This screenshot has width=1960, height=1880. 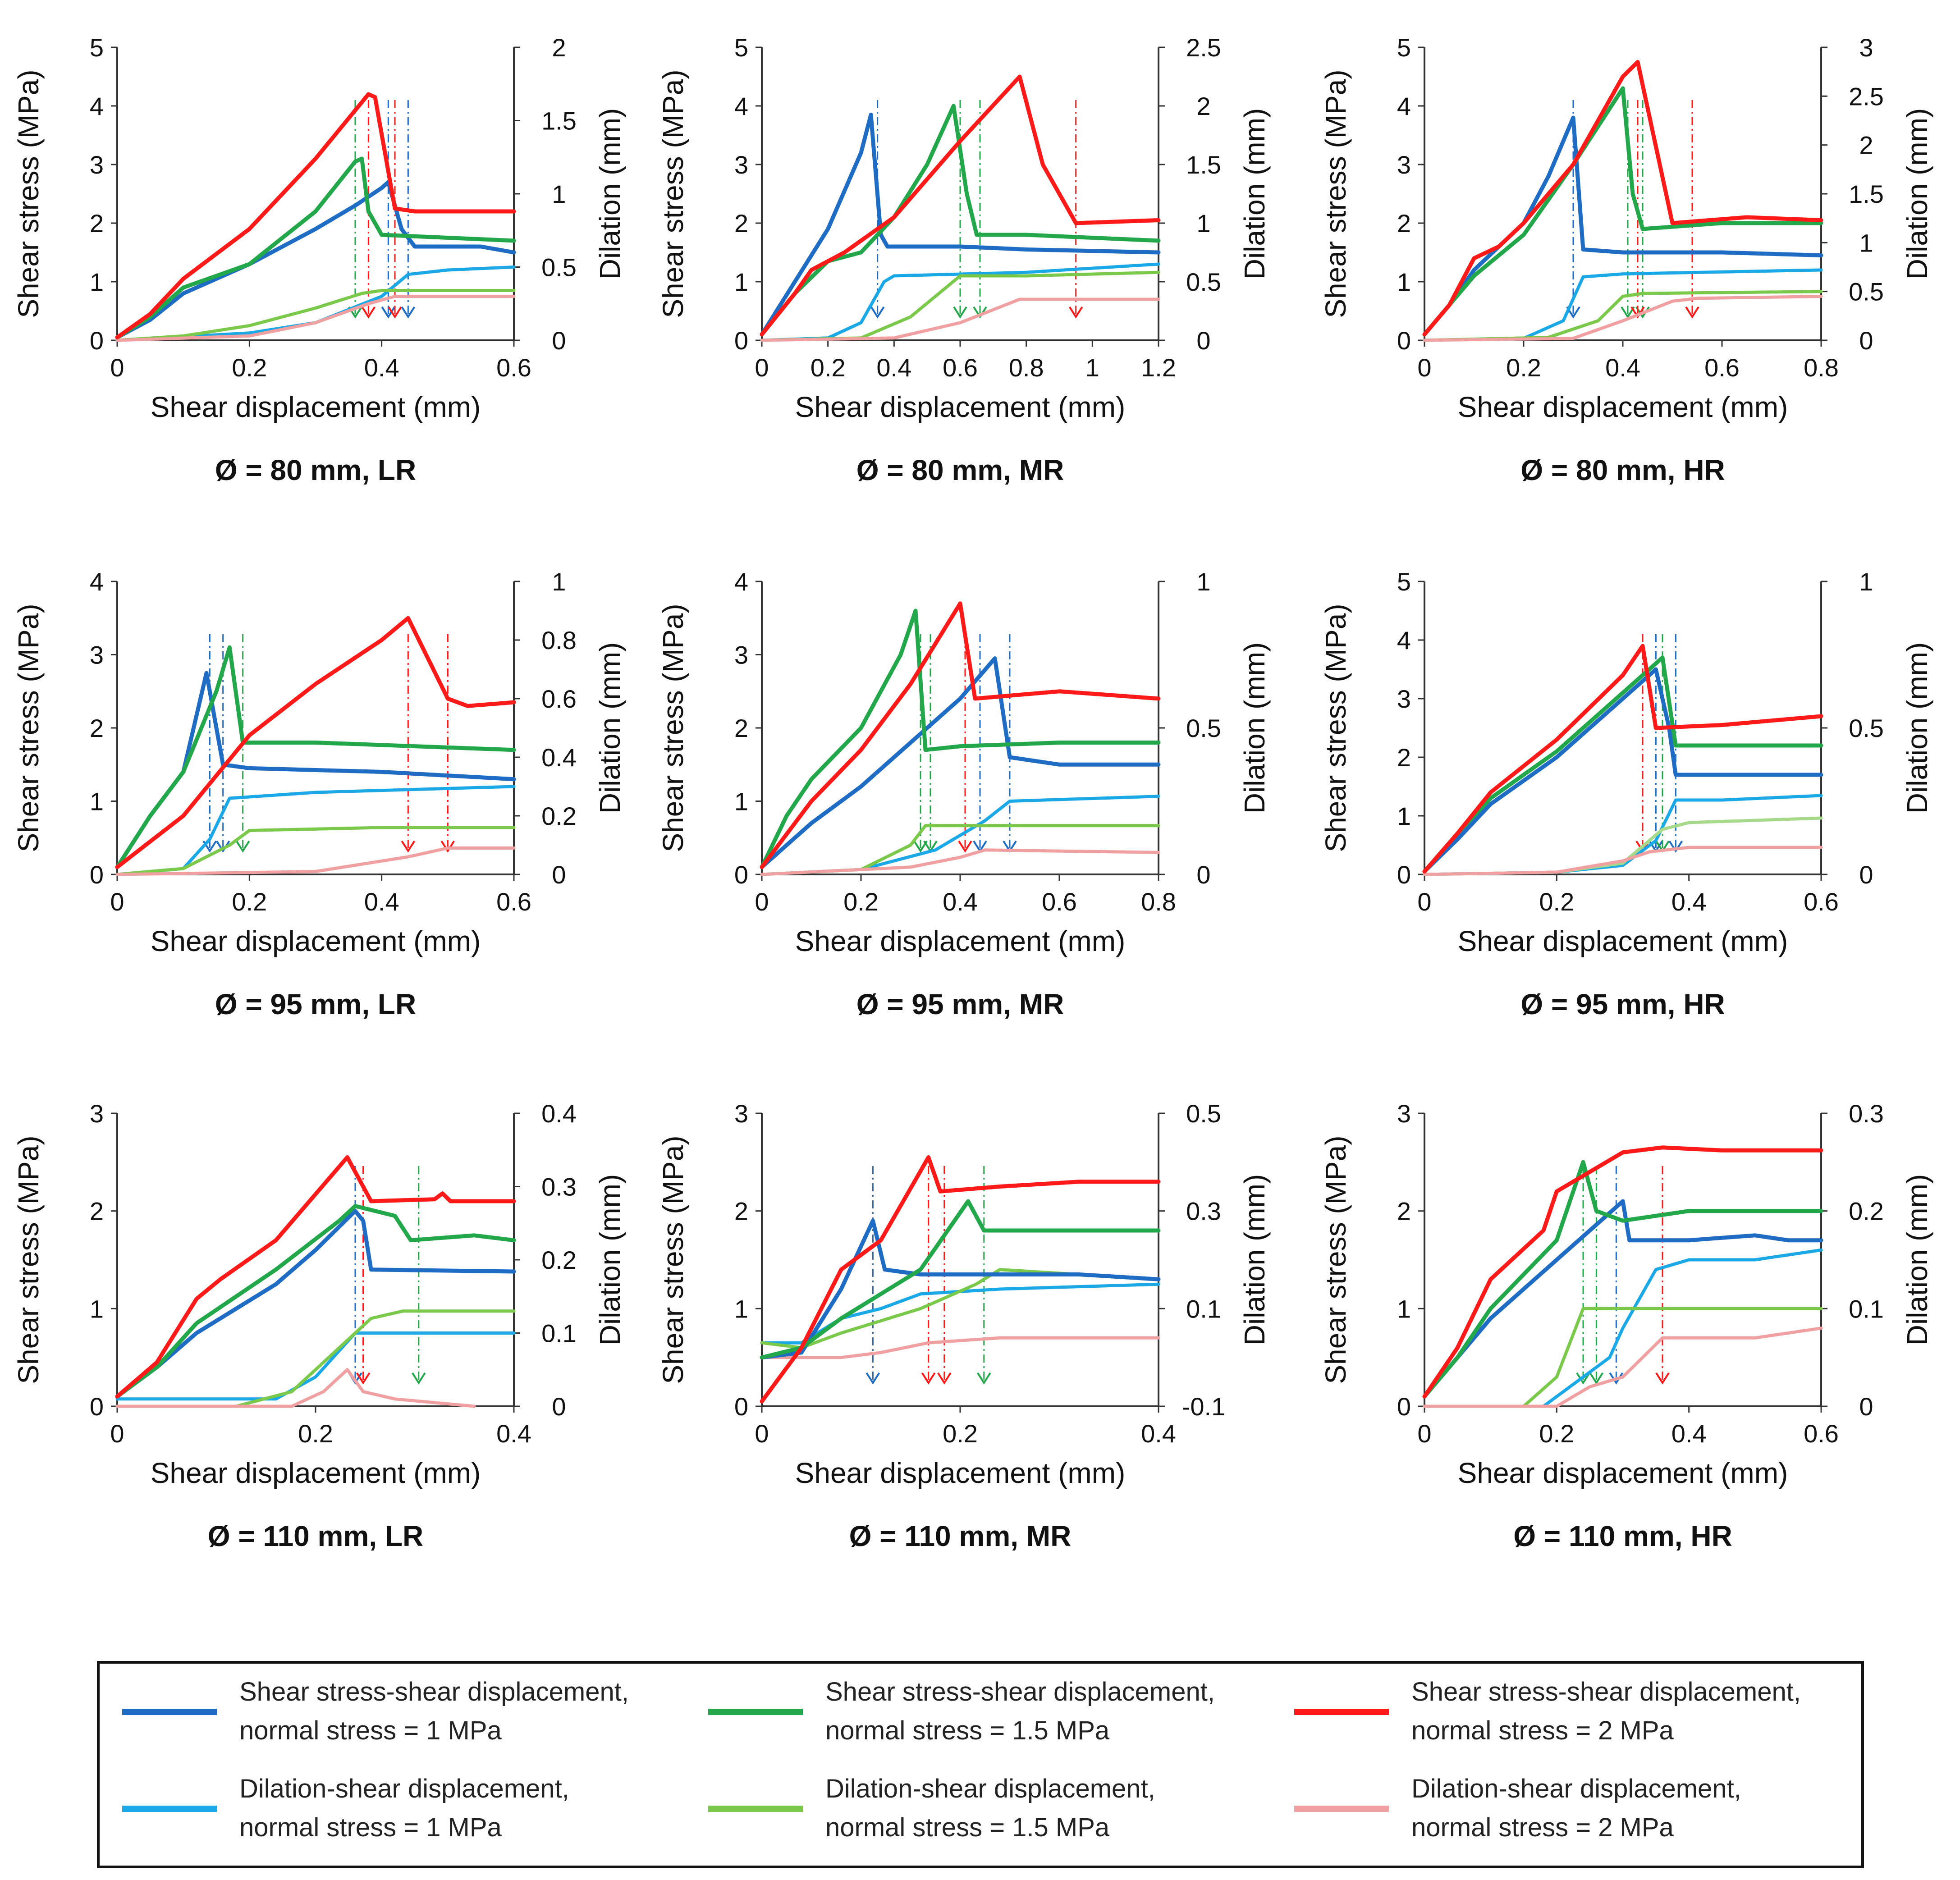 What do you see at coordinates (1576, 1788) in the screenshot?
I see `legend-label: Dilation-shear displacement,` at bounding box center [1576, 1788].